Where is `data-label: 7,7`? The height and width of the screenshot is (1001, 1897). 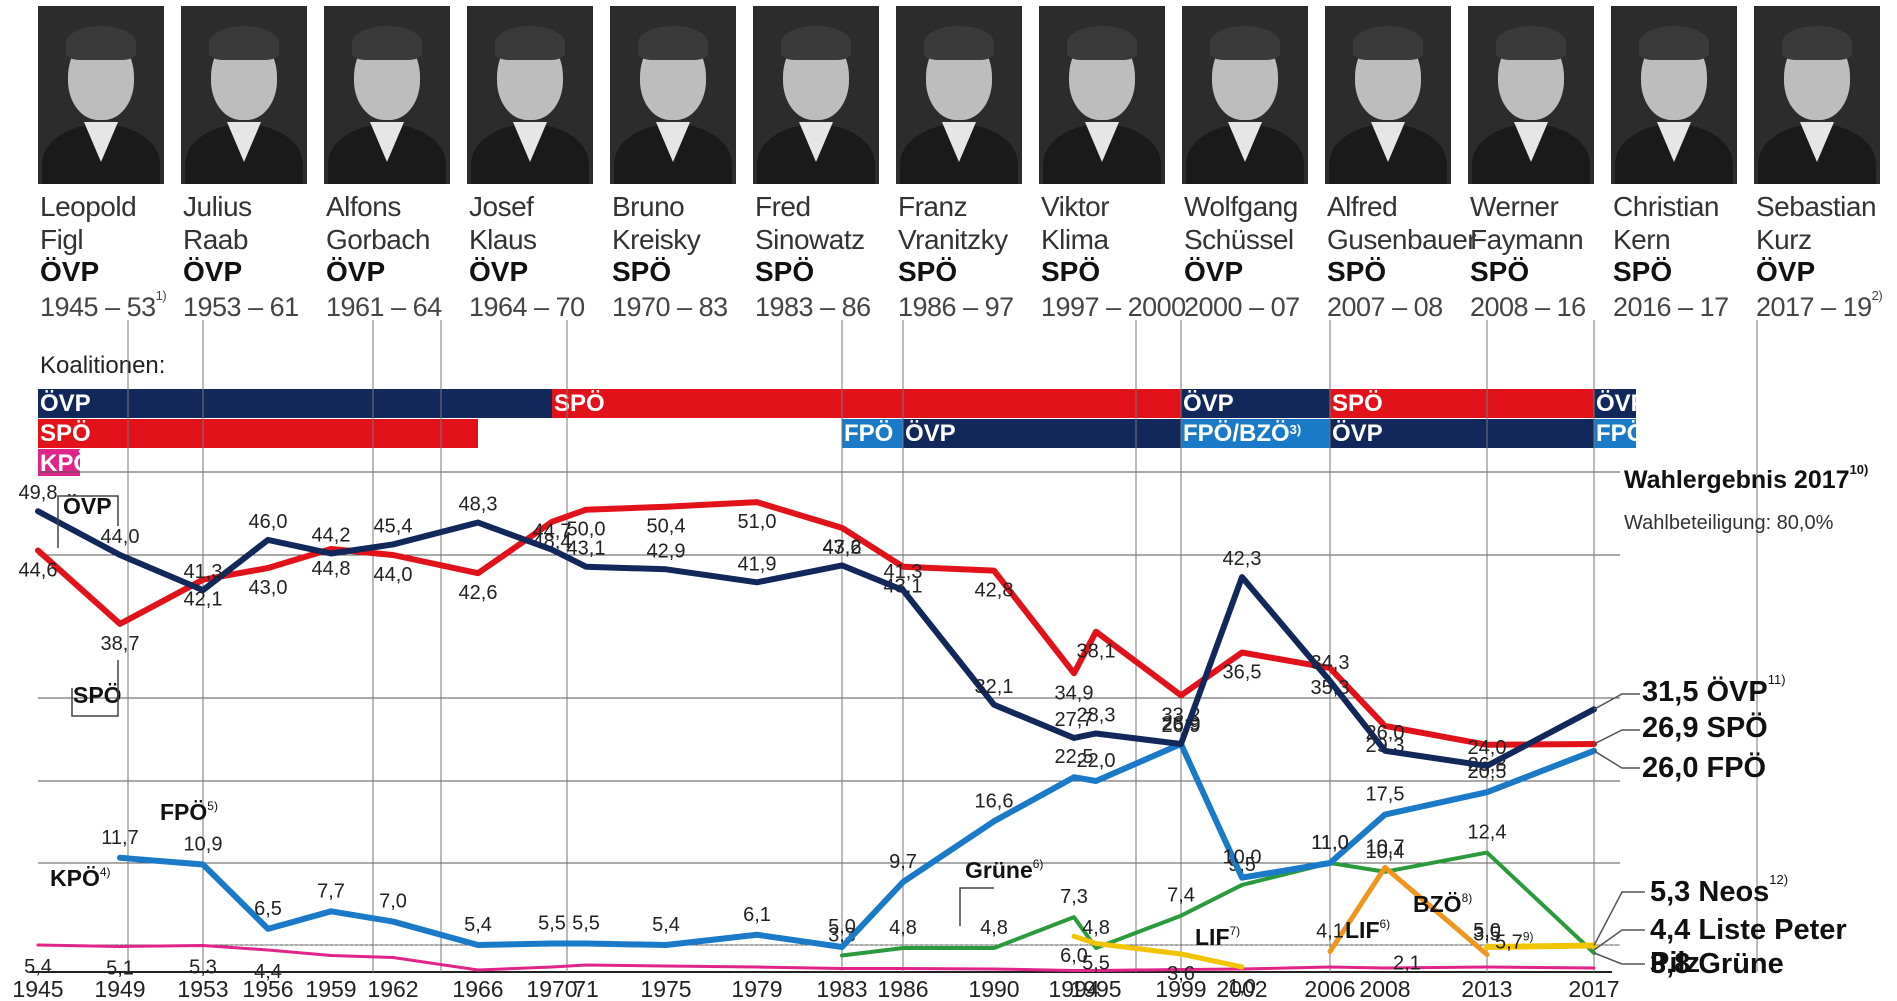 data-label: 7,7 is located at coordinates (331, 891).